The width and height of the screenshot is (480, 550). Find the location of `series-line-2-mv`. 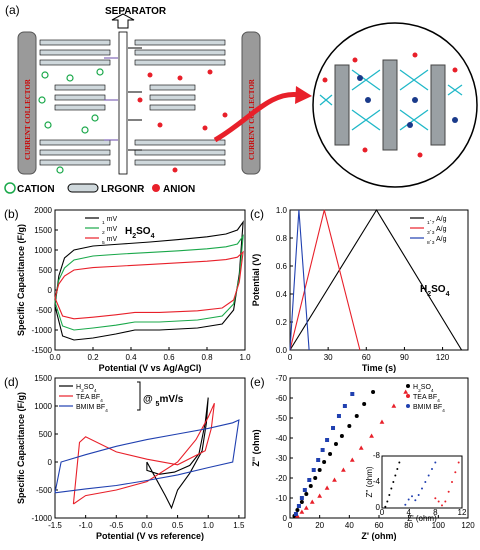

series-line-2-mv is located at coordinates (149, 282).